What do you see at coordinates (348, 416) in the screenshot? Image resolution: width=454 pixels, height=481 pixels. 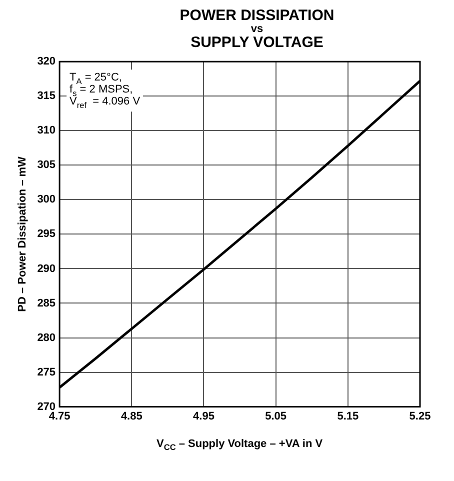 I see `x-tick-label: 5.15` at bounding box center [348, 416].